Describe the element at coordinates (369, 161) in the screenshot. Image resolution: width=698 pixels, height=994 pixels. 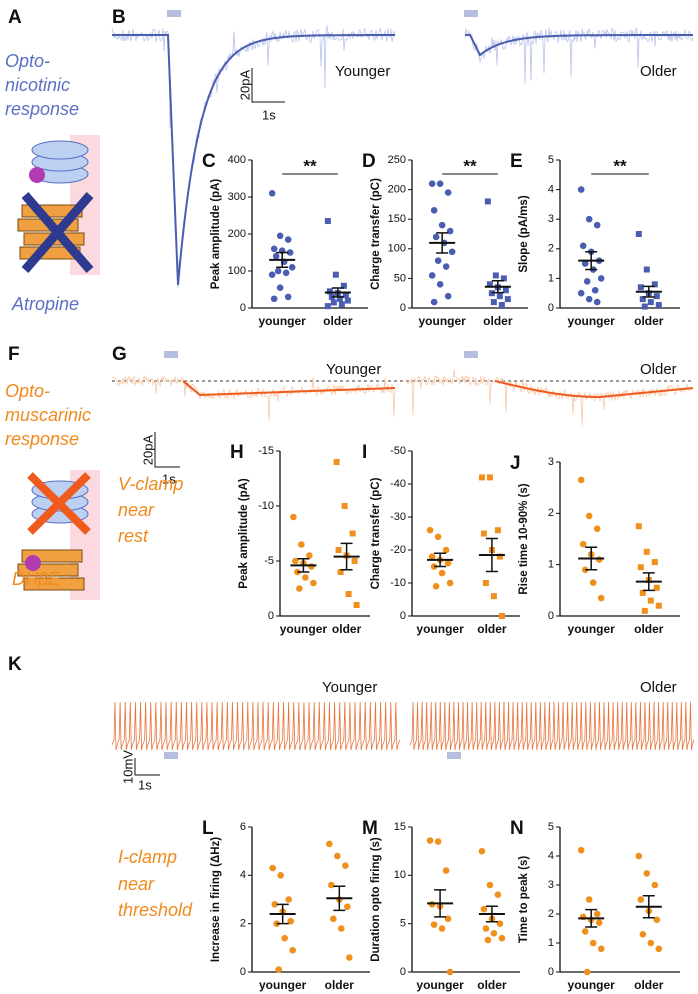
I see `panel-label: D` at that location.